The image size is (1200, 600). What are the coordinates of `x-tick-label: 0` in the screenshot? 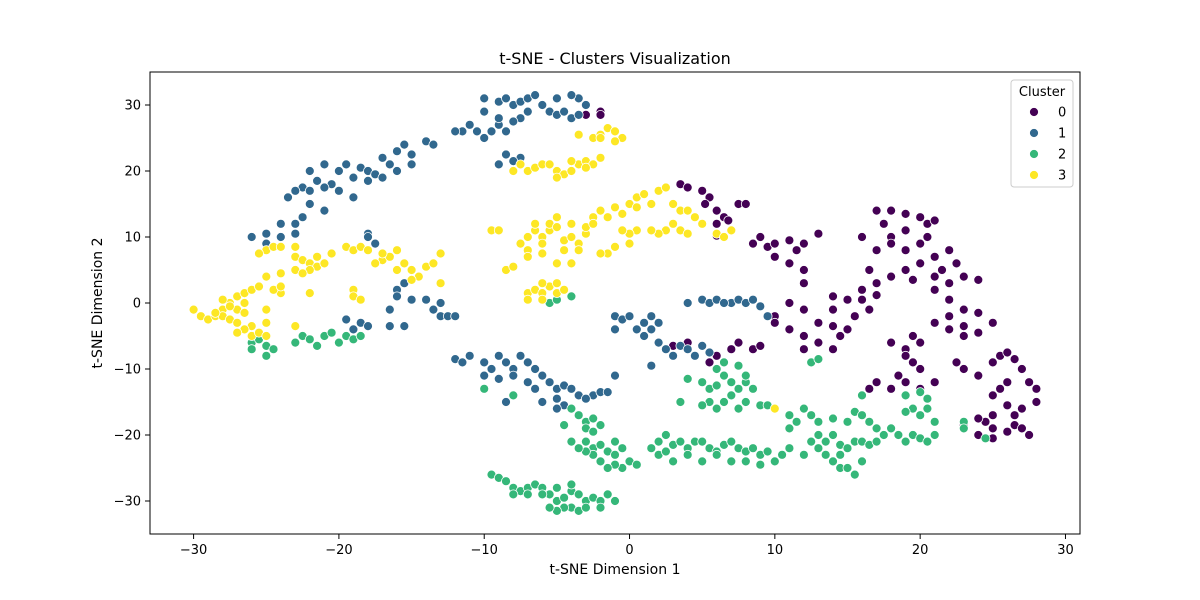 It's located at (629, 550).